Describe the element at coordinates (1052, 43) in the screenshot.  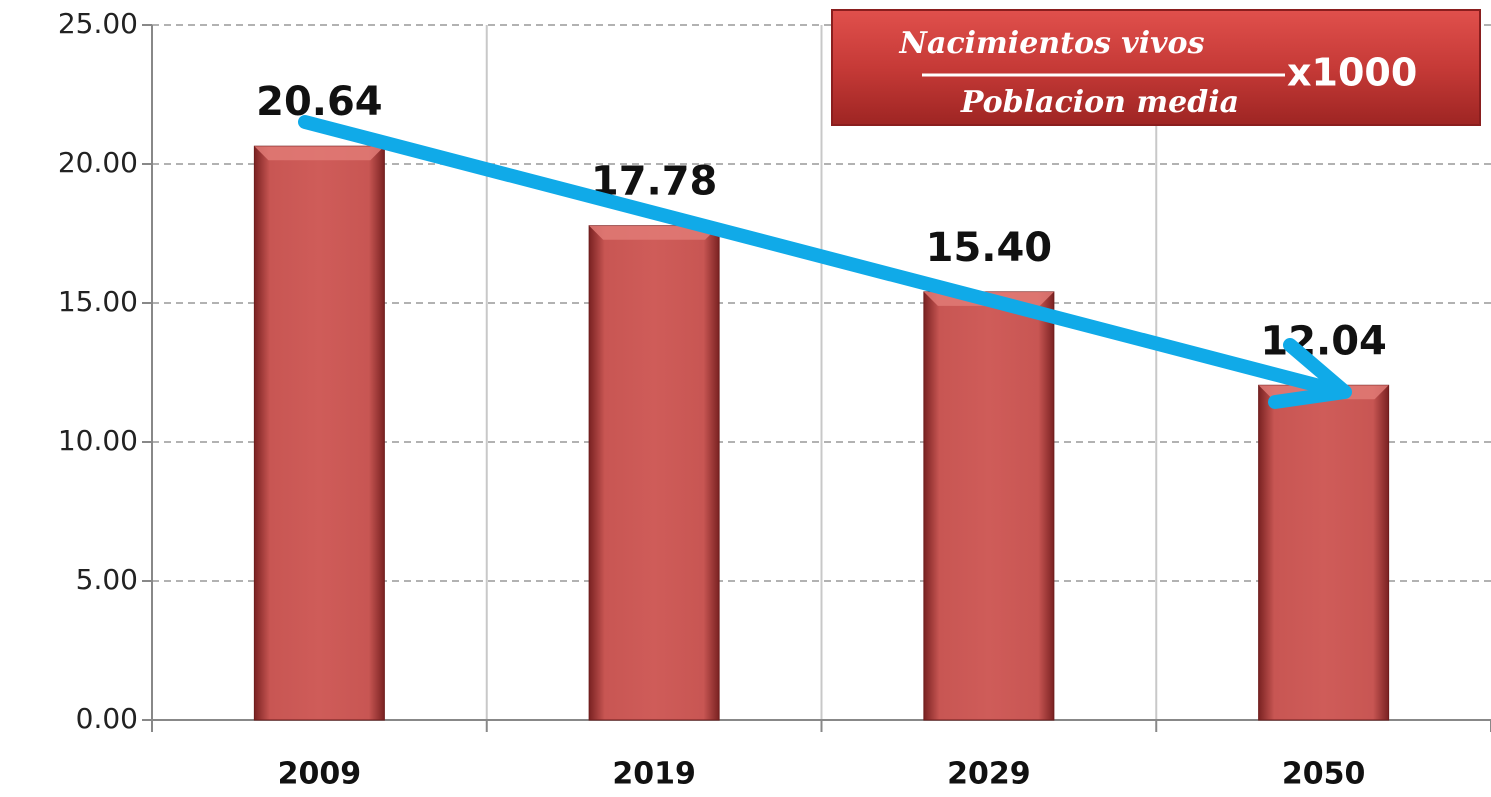
I see `formula-numerator: Nacimientos vivos` at that location.